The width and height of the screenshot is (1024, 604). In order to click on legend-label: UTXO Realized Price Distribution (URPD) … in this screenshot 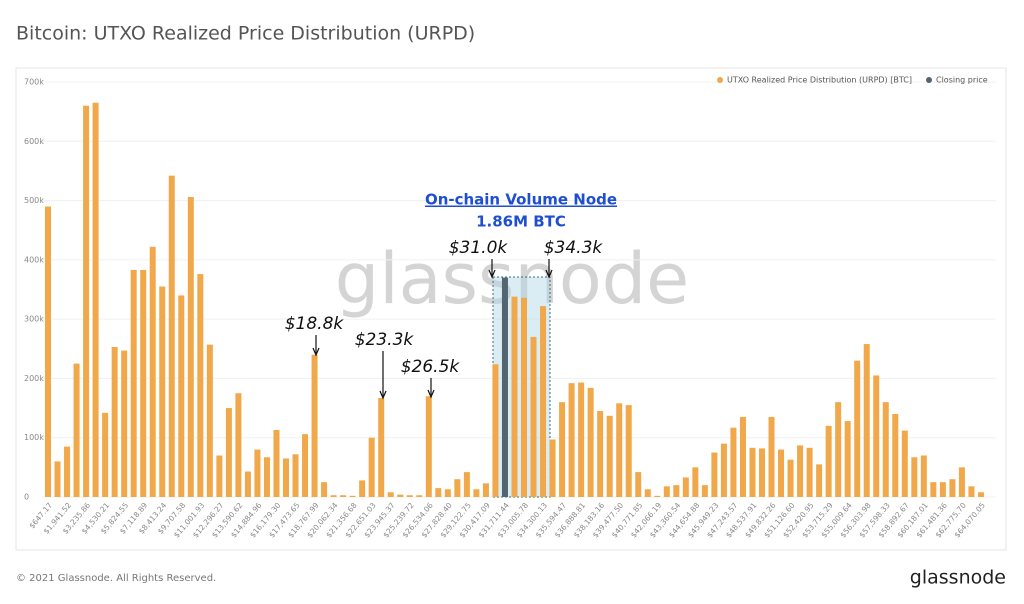, I will do `click(819, 80)`.